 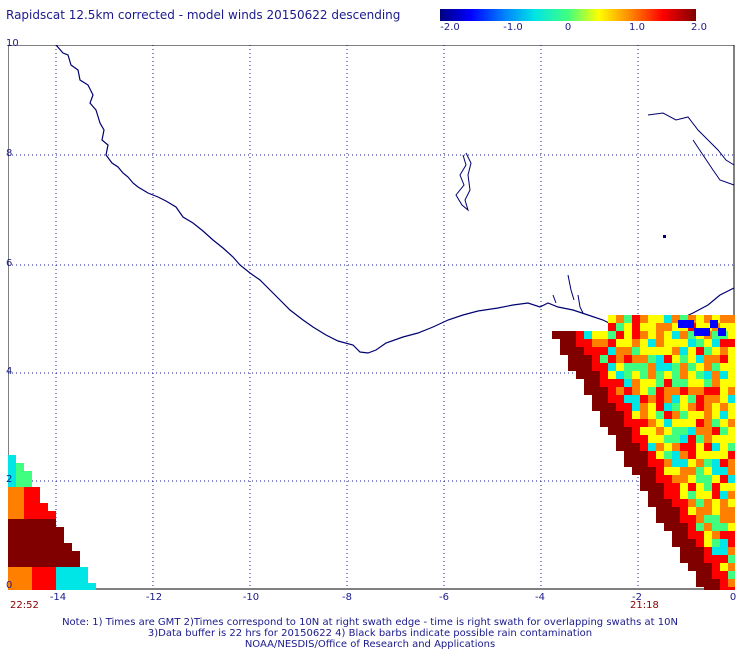 I want to click on colorbar-label: -2.0, so click(x=450, y=27).